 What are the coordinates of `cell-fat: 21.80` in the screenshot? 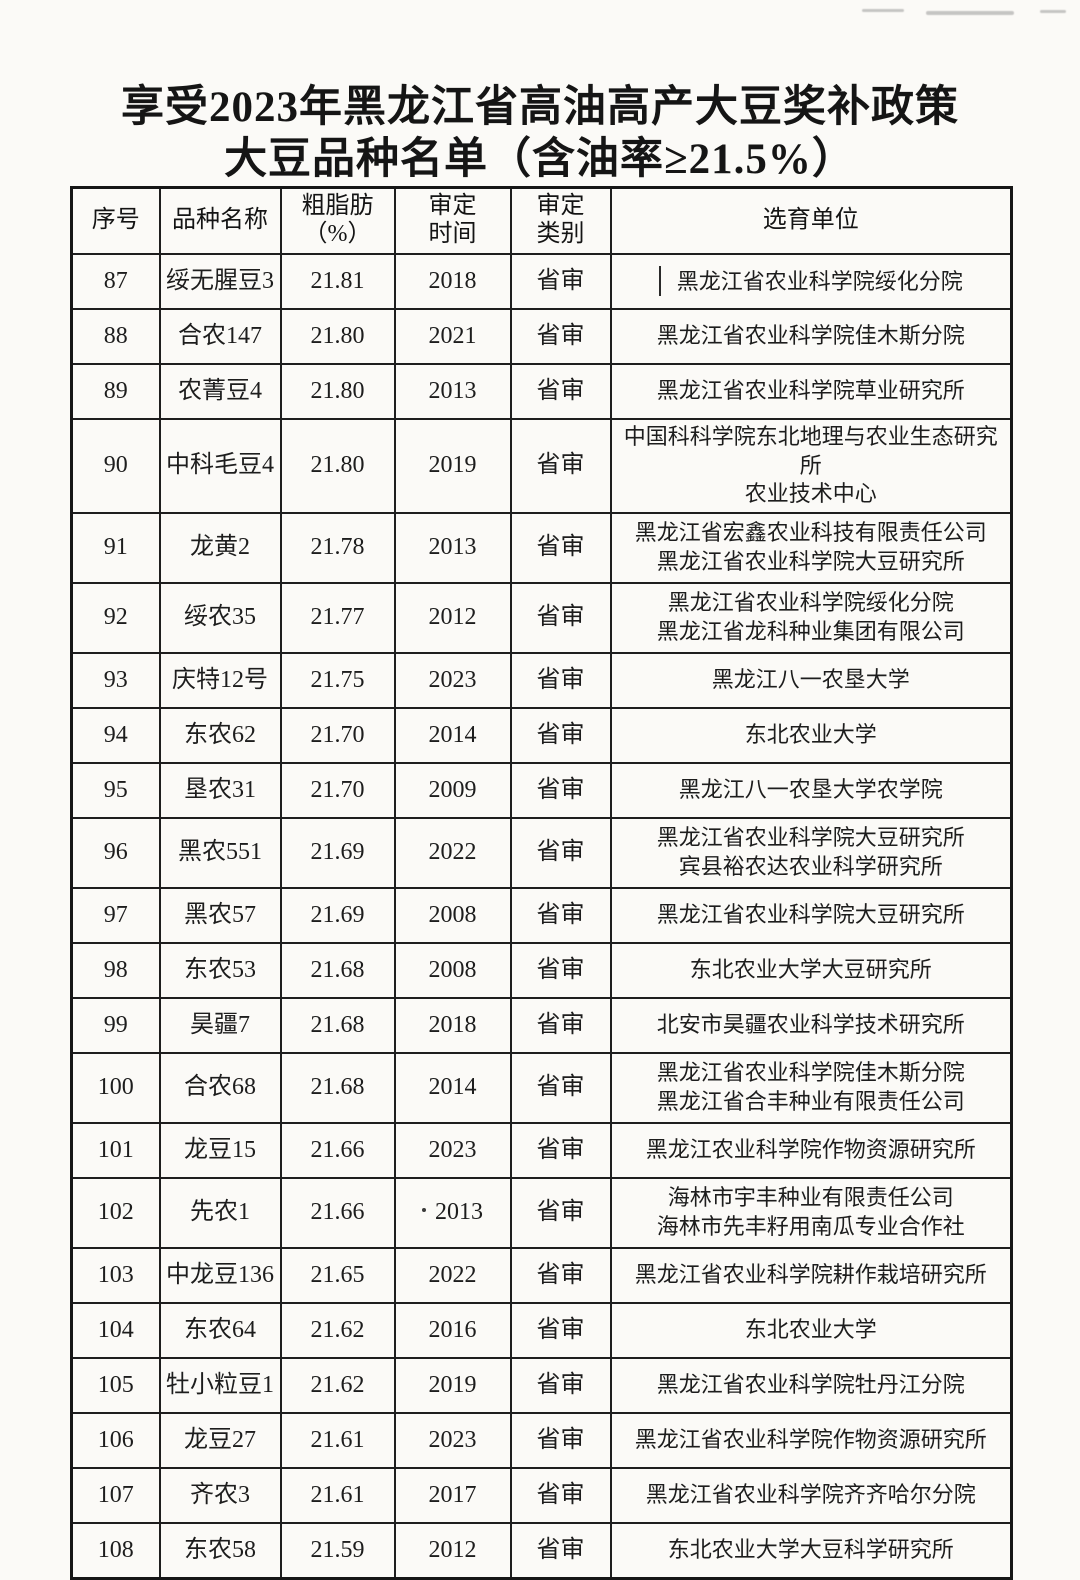 It's located at (337, 466).